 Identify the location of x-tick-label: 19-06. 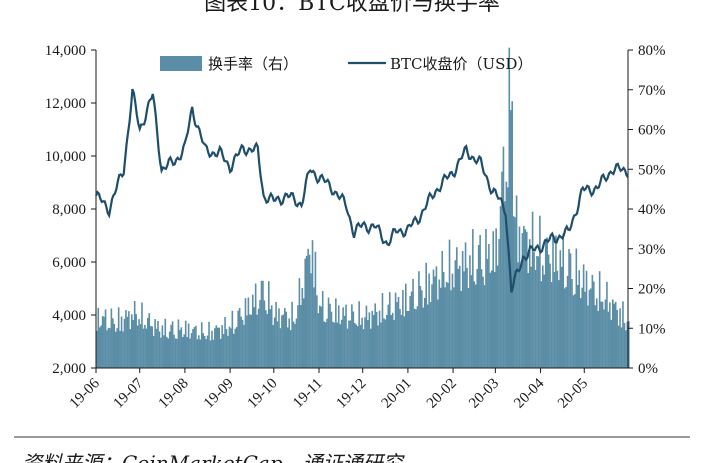
(85, 393).